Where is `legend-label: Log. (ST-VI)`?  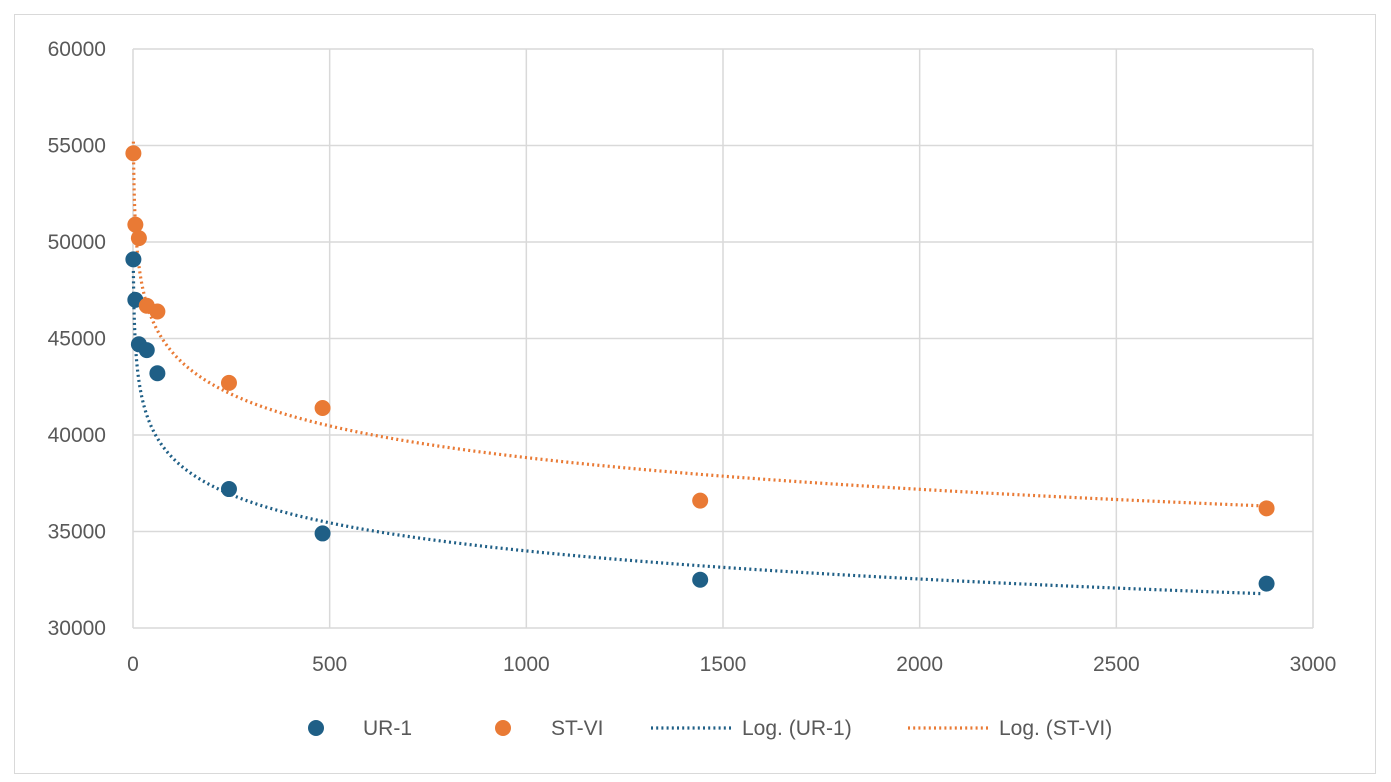
legend-label: Log. (ST-VI) is located at coordinates (1055, 728).